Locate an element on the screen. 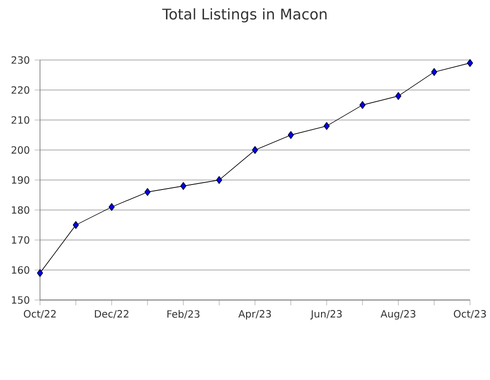 This screenshot has width=490, height=380. y-tick-label: 210 is located at coordinates (21, 120).